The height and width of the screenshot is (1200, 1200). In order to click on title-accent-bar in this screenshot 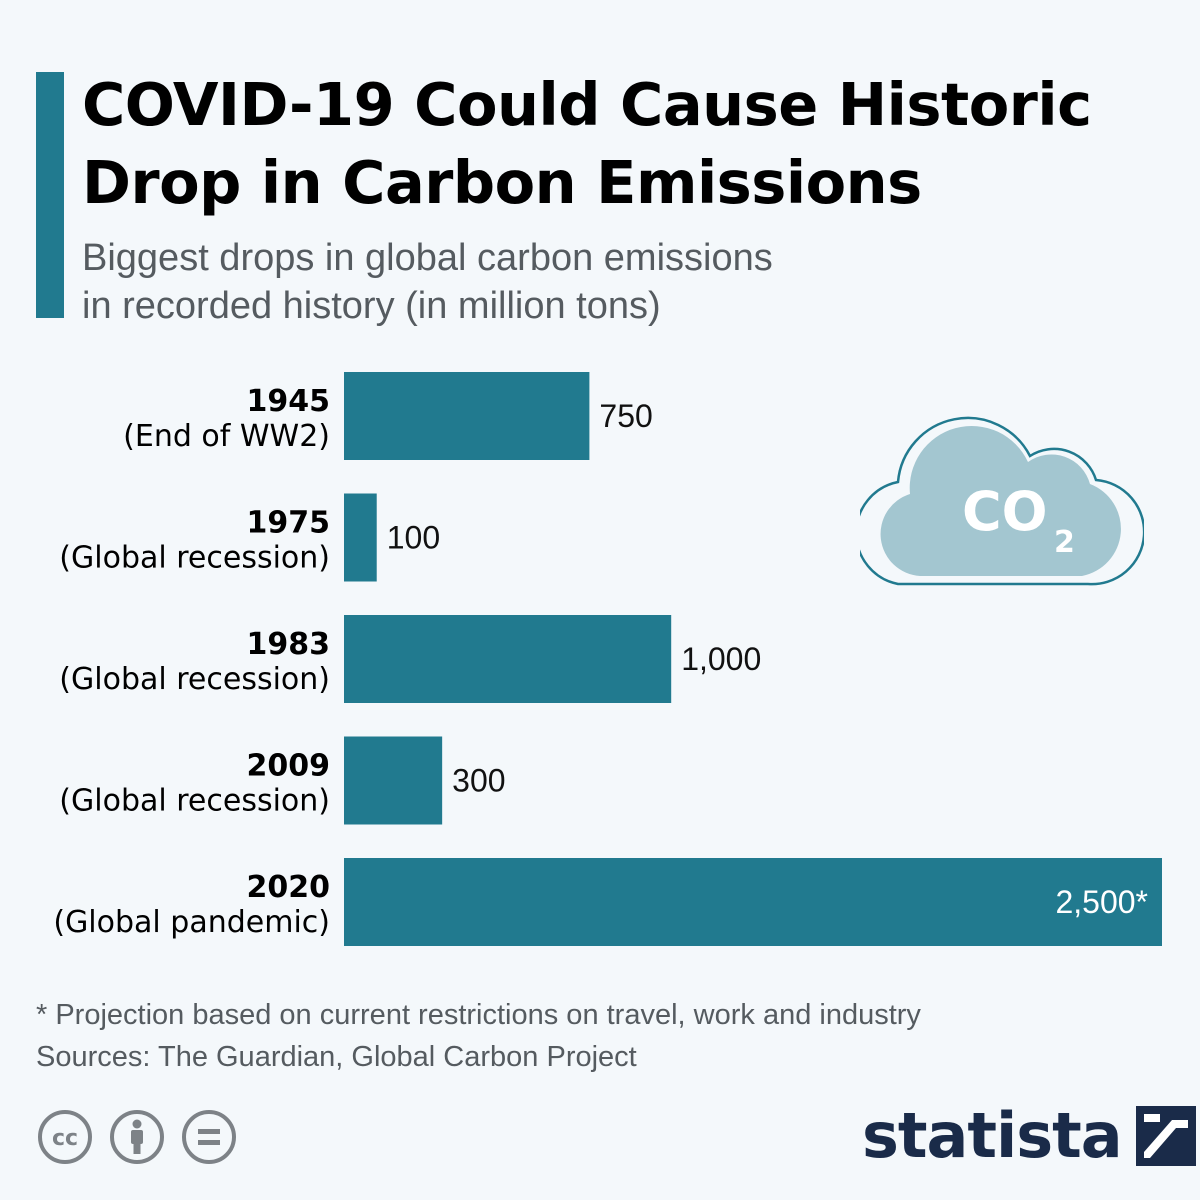, I will do `click(50, 195)`.